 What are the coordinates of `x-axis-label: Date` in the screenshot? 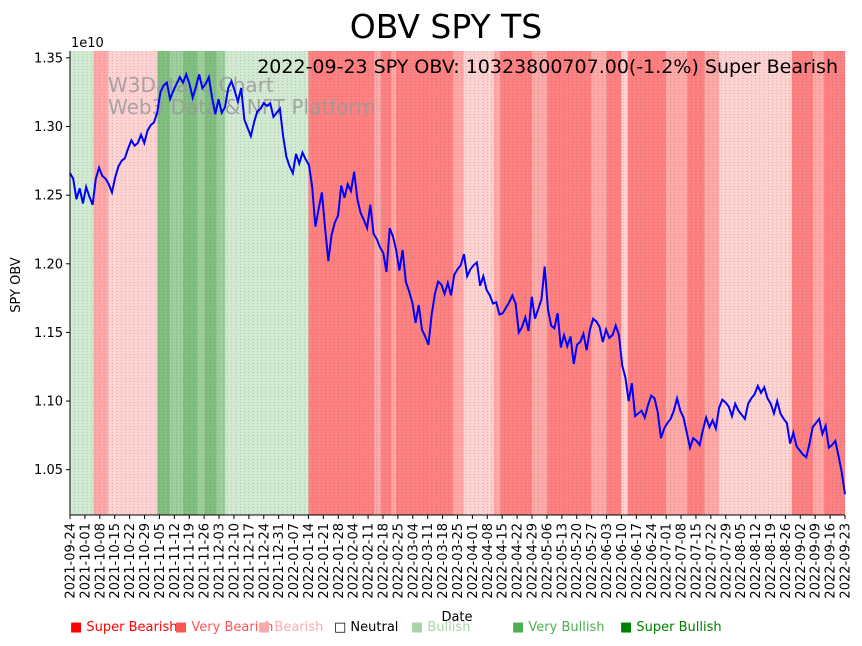 It's located at (456, 617).